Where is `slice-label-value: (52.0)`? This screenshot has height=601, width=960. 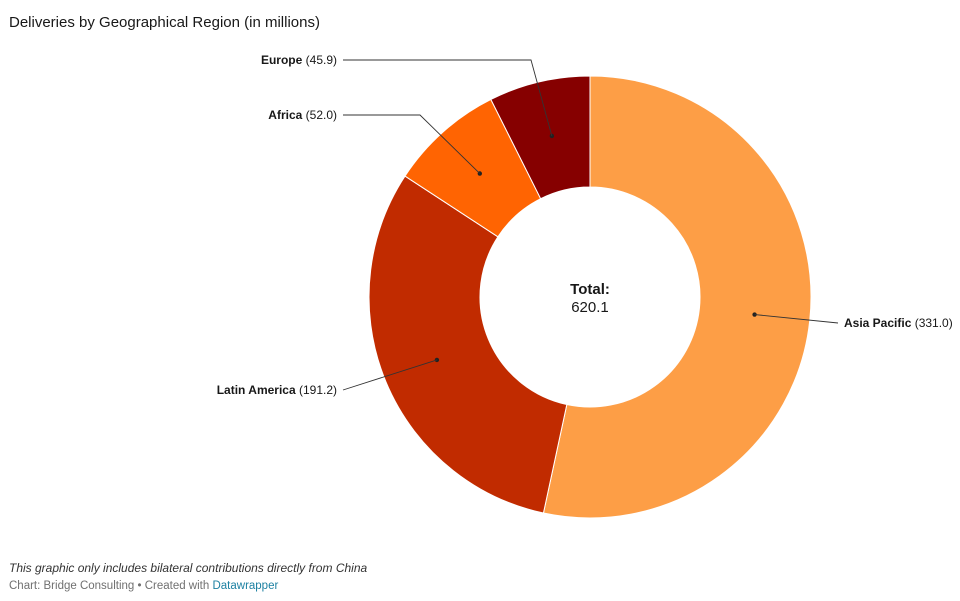 slice-label-value: (52.0) is located at coordinates (319, 115).